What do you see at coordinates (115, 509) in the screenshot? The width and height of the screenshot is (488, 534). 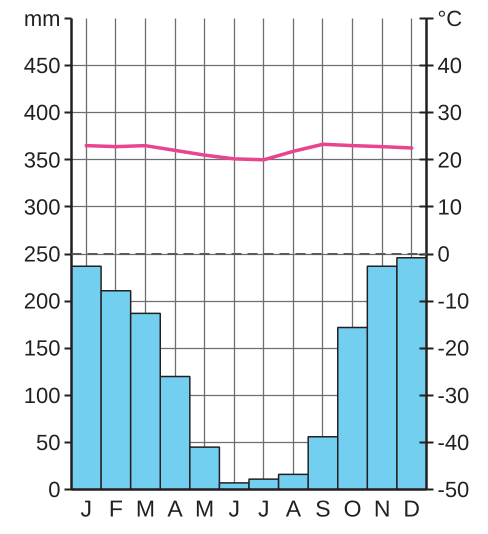 I see `x-tick-label: F` at bounding box center [115, 509].